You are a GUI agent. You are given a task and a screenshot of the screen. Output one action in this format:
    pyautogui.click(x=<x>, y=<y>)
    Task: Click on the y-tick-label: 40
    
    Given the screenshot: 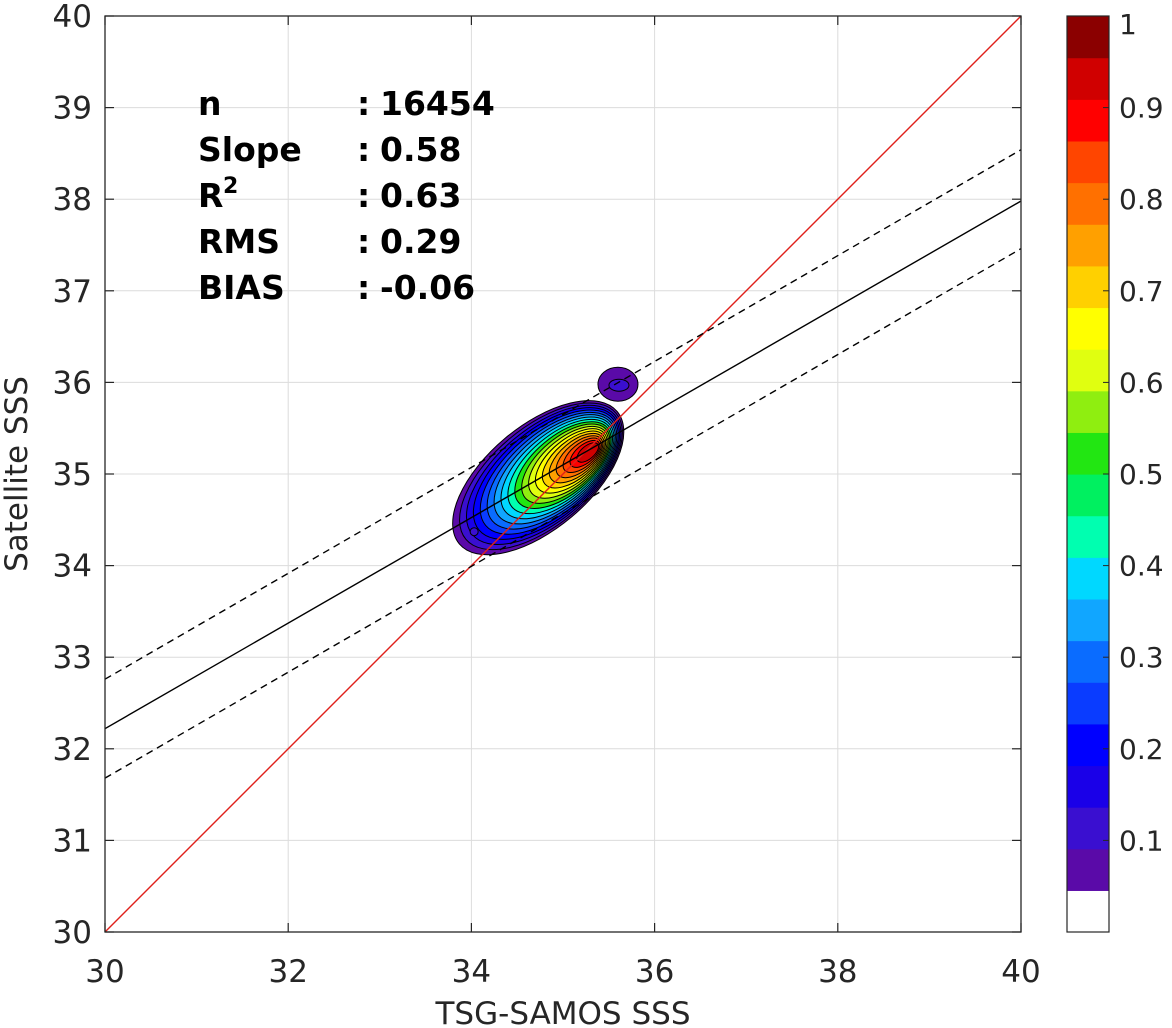 What is the action you would take?
    pyautogui.click(x=72, y=17)
    